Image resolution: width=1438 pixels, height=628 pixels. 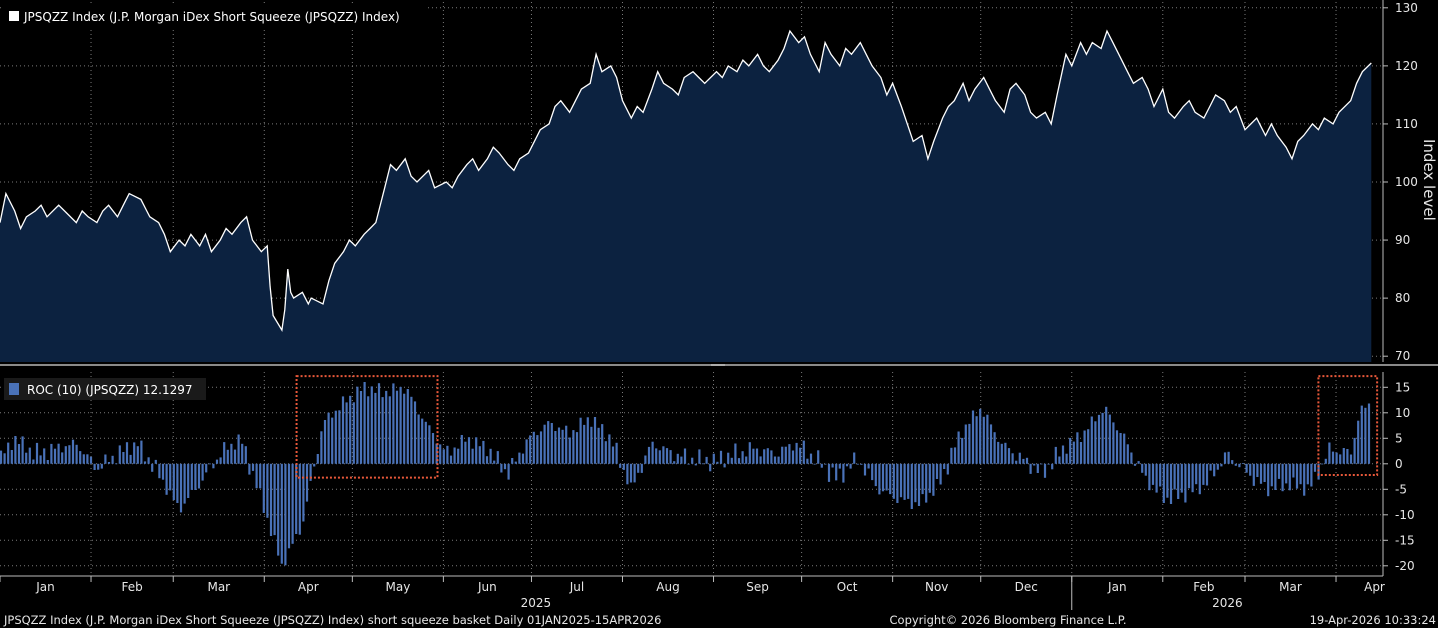 What do you see at coordinates (576, 587) in the screenshot?
I see `x-month-label: Jul` at bounding box center [576, 587].